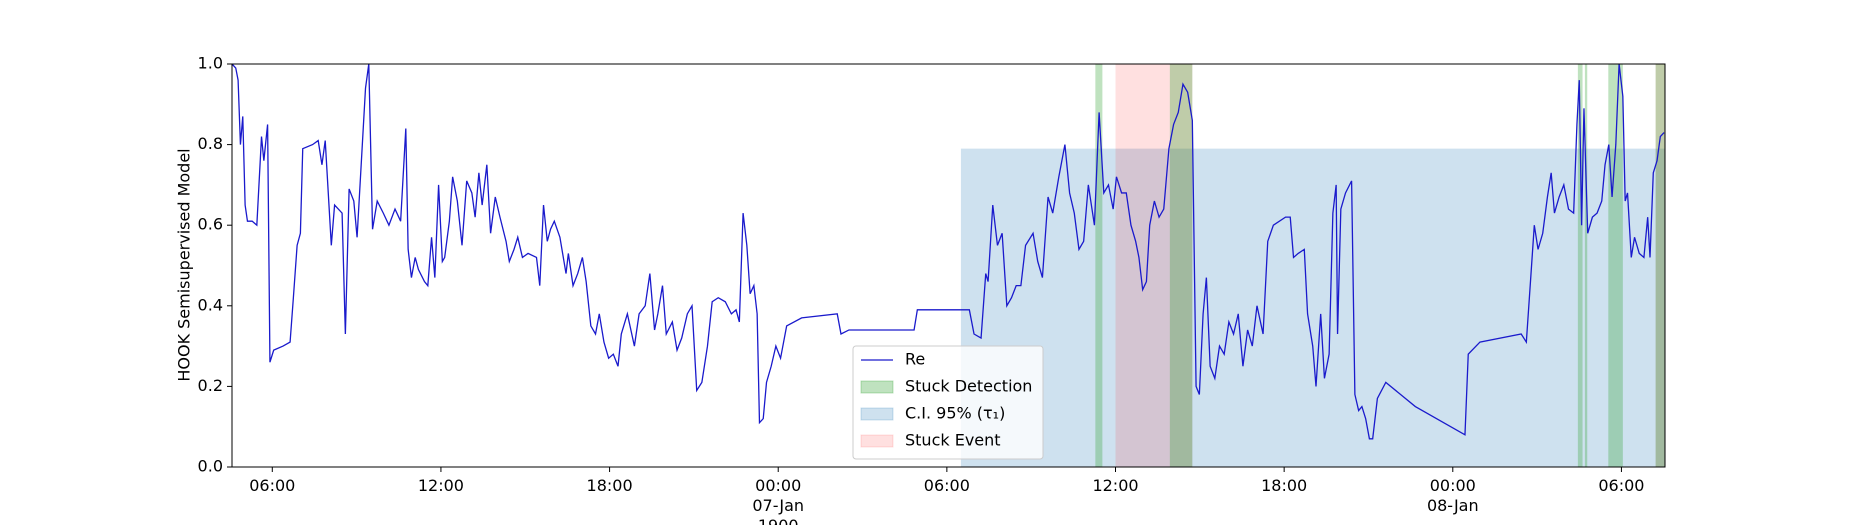  What do you see at coordinates (210, 143) in the screenshot?
I see `y-tick-label: 0.8` at bounding box center [210, 143].